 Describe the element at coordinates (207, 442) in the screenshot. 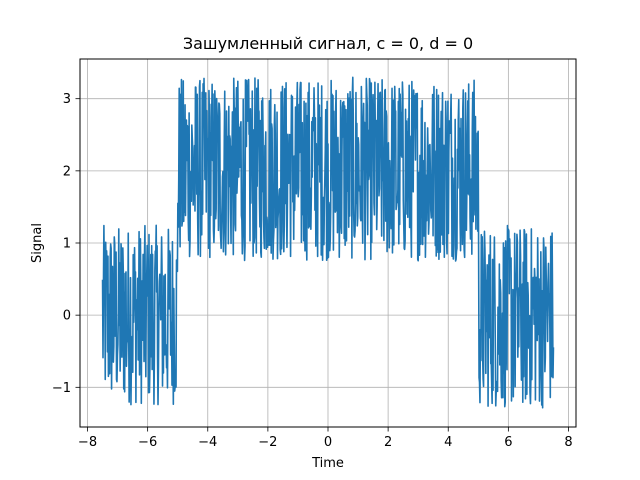

I see `x-tick-label: −4` at that location.